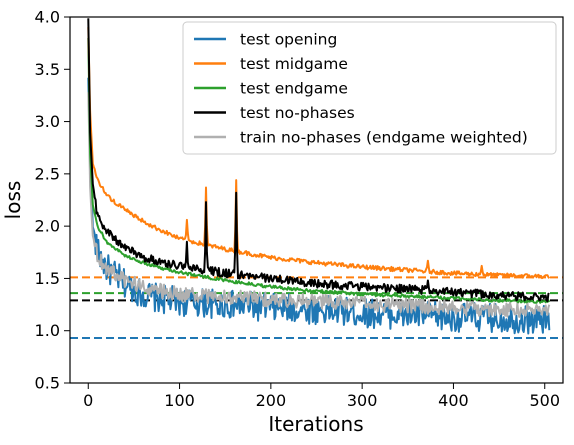 The width and height of the screenshot is (574, 445). I want to click on y-tick-label: 3.0, so click(47, 121).